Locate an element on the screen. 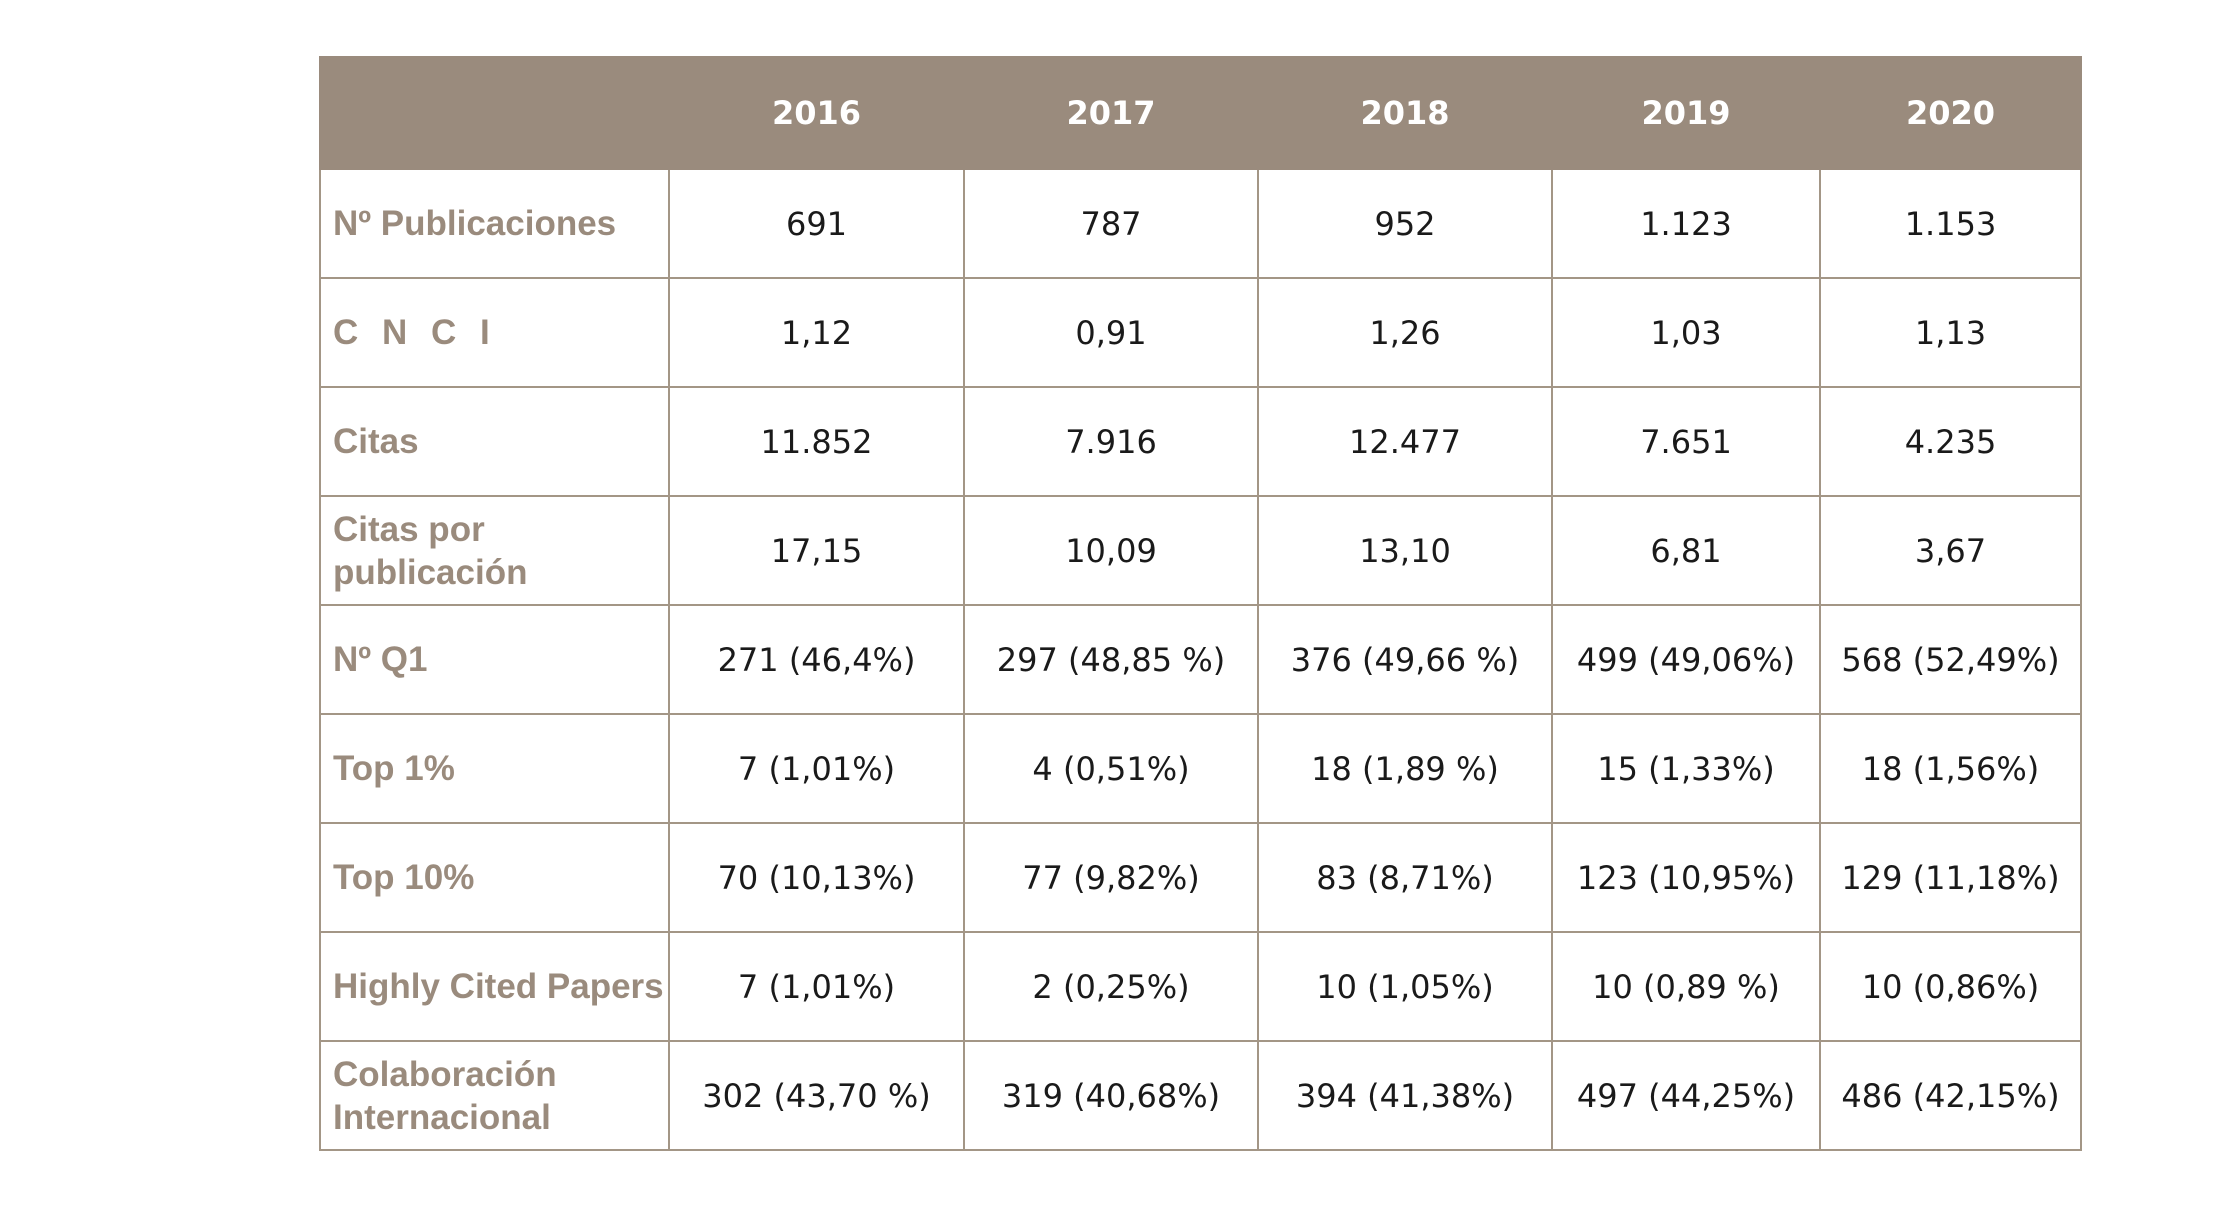  table-cell: 499 (49,06%) is located at coordinates (1686, 659).